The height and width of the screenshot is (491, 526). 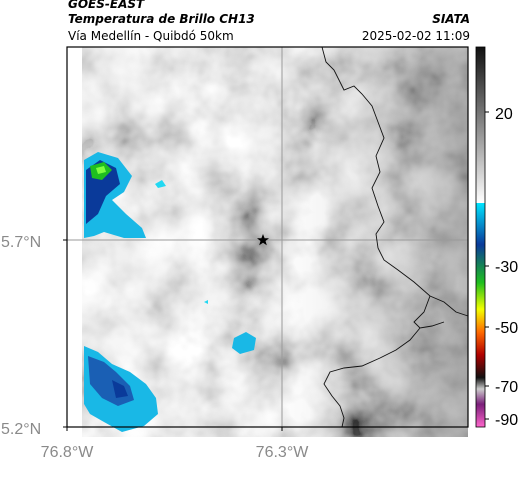 What do you see at coordinates (151, 36) in the screenshot?
I see `region-label: Vía Medellín - Quibdó 50km` at bounding box center [151, 36].